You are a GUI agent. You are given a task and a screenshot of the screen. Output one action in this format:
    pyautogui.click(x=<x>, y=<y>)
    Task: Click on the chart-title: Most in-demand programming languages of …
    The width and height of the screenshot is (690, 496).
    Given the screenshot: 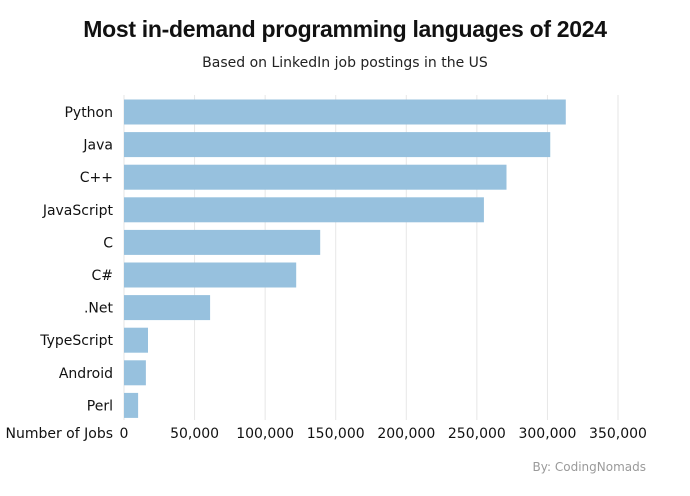 What is the action you would take?
    pyautogui.click(x=345, y=29)
    